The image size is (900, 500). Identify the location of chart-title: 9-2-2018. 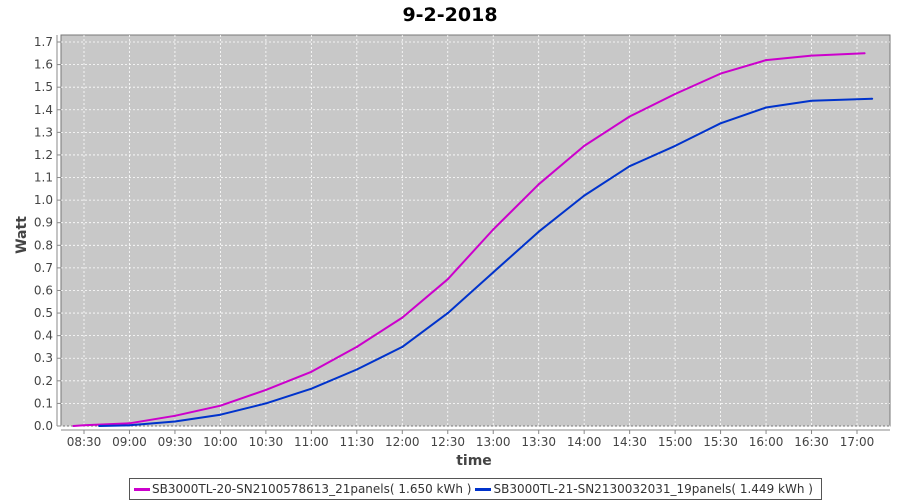
(449, 15).